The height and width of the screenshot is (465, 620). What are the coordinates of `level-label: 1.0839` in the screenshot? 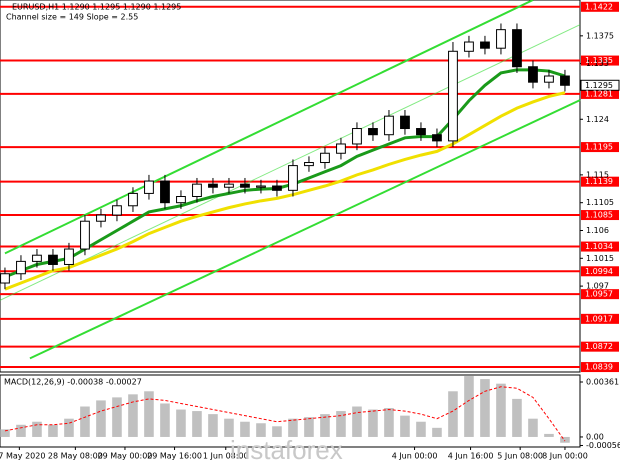 It's located at (599, 367).